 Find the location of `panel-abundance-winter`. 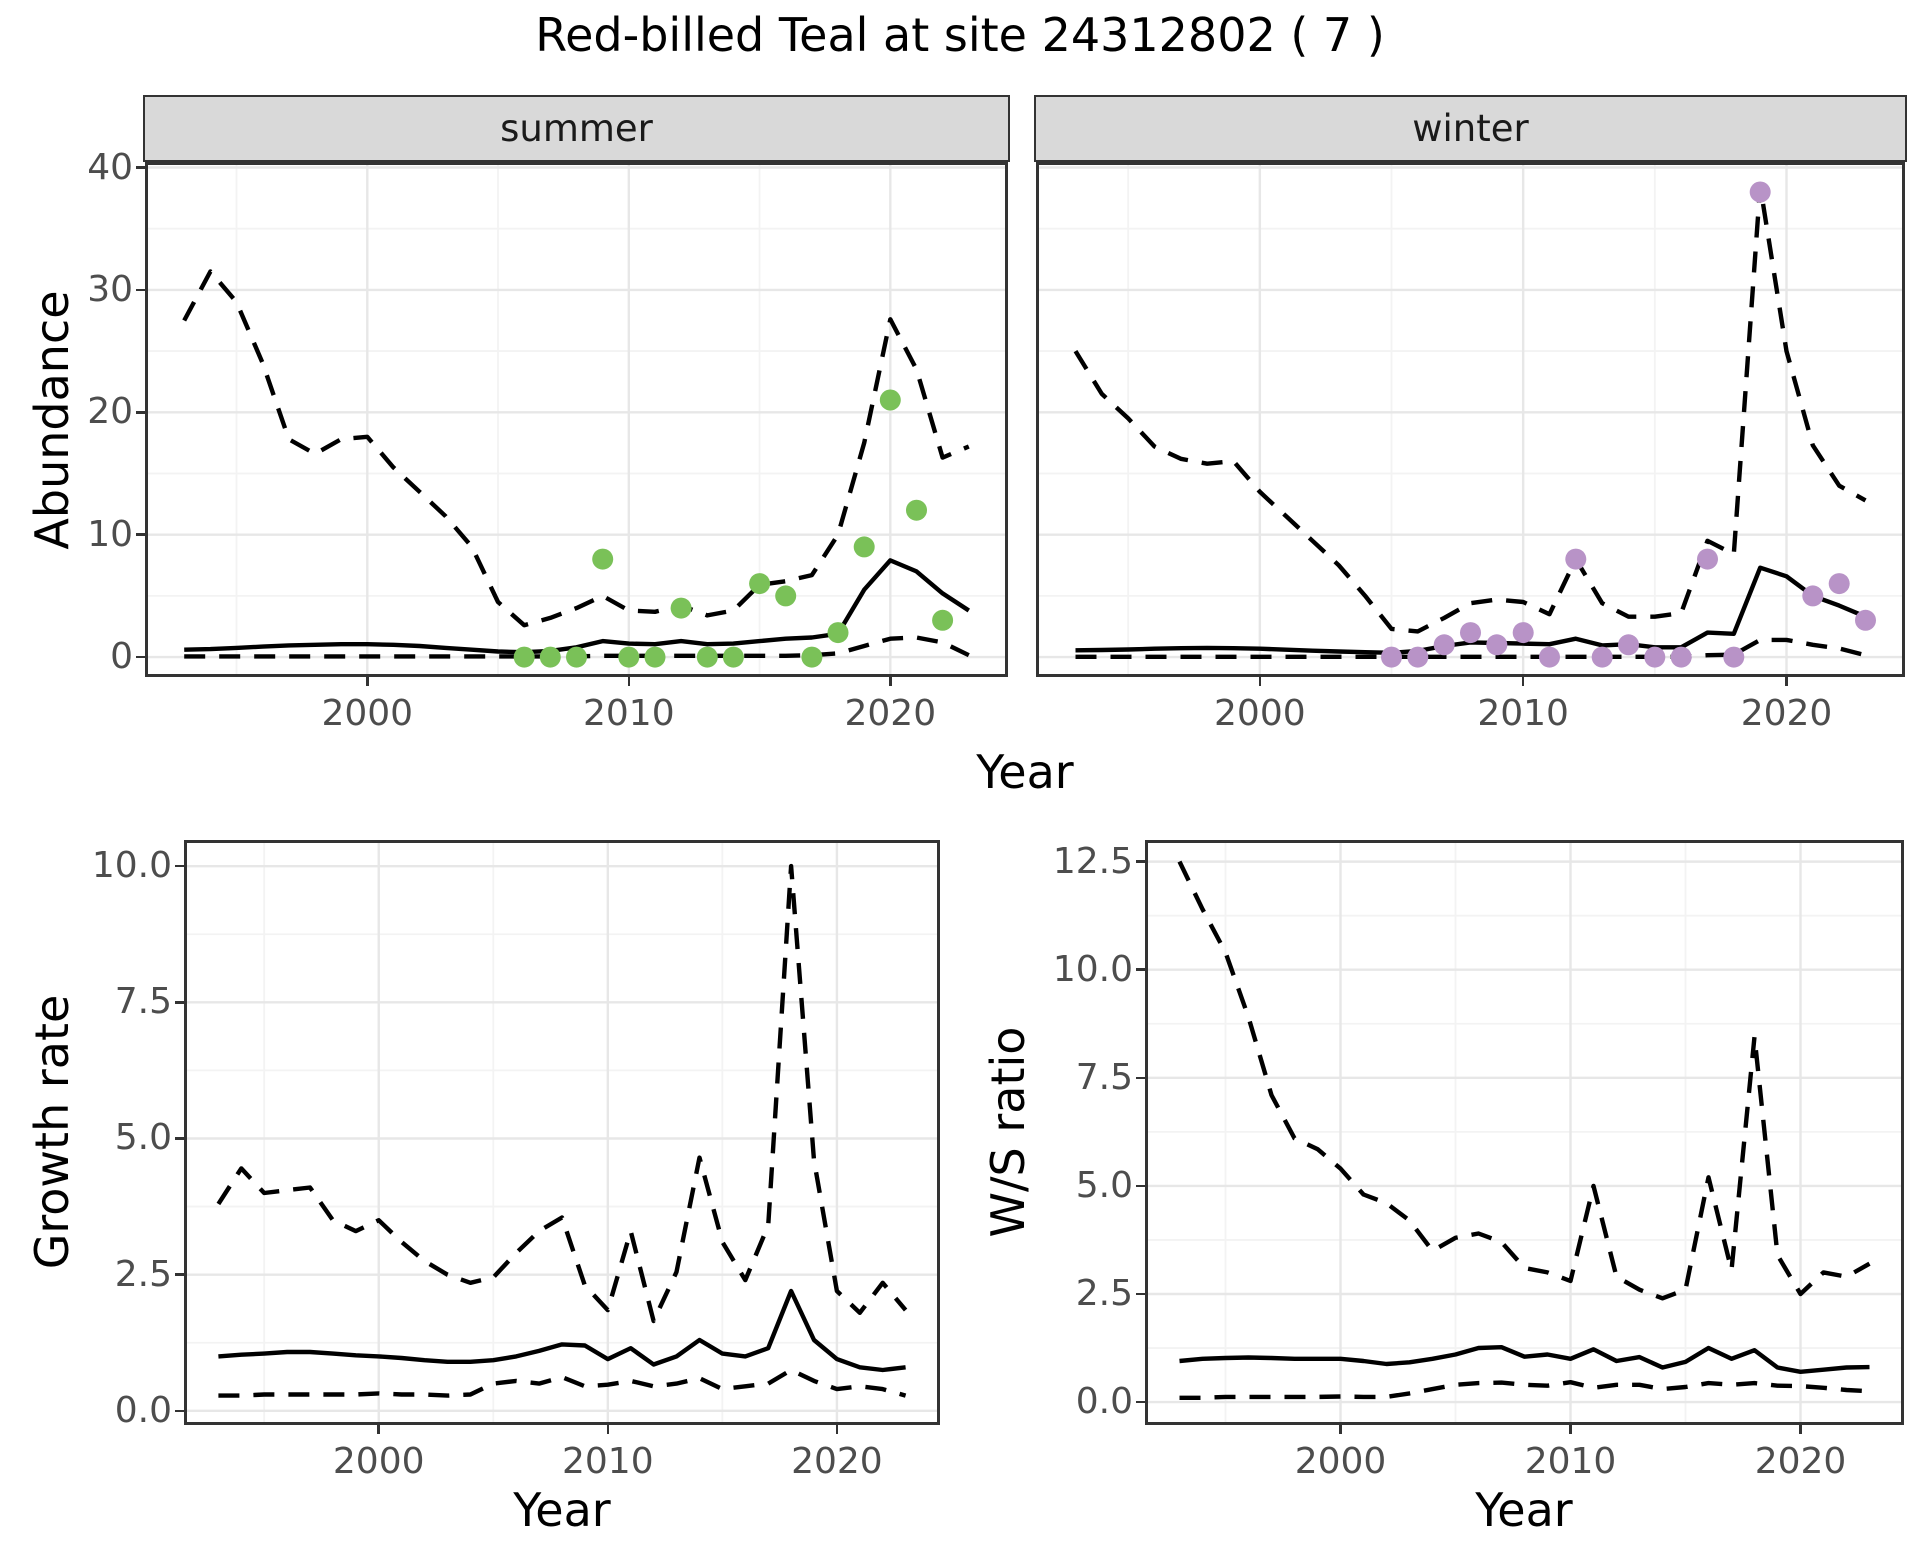

panel-abundance-winter is located at coordinates (1470, 419).